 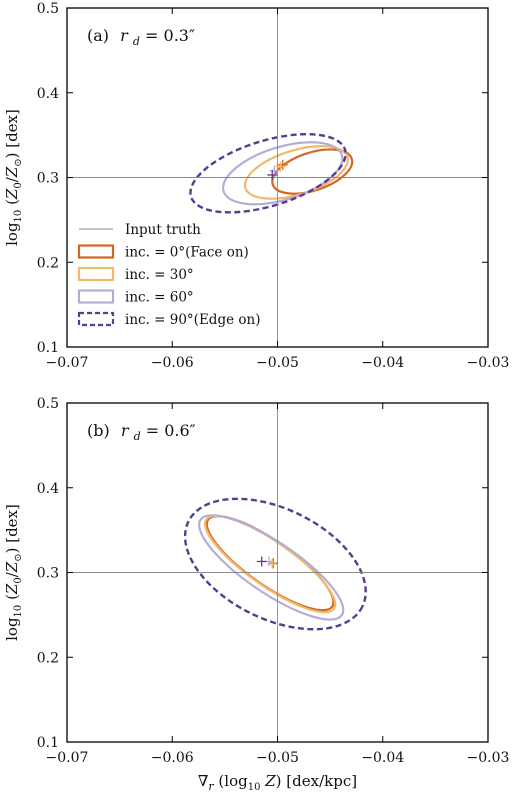 What do you see at coordinates (277, 782) in the screenshot?
I see `panel-b-xlabel: ∇r (log10 Z) [dex/kpc]` at bounding box center [277, 782].